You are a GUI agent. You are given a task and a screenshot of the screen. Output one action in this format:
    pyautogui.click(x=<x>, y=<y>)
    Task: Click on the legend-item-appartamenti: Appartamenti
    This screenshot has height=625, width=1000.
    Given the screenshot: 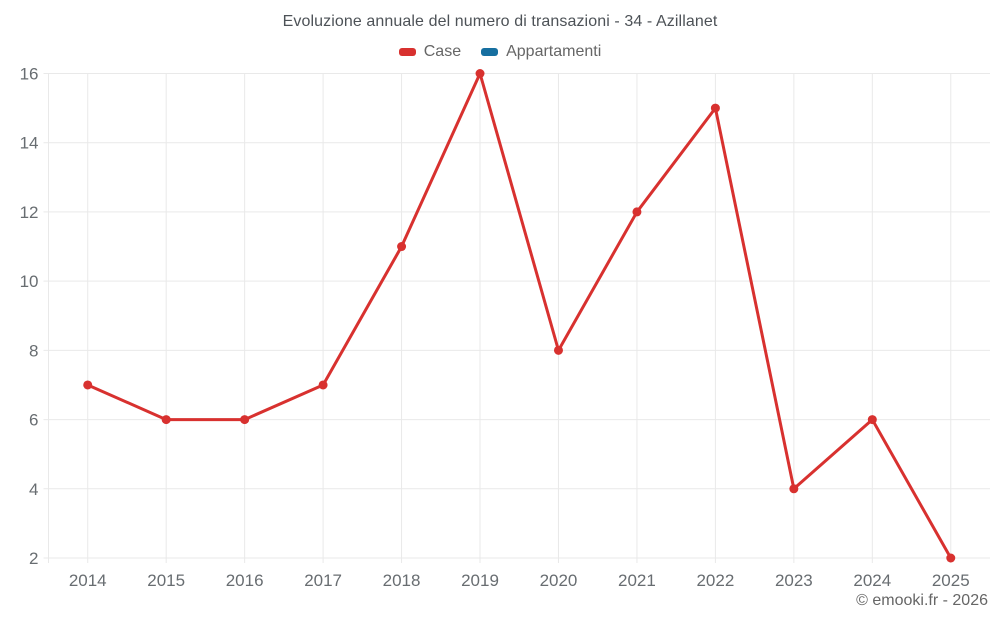 What is the action you would take?
    pyautogui.click(x=541, y=52)
    